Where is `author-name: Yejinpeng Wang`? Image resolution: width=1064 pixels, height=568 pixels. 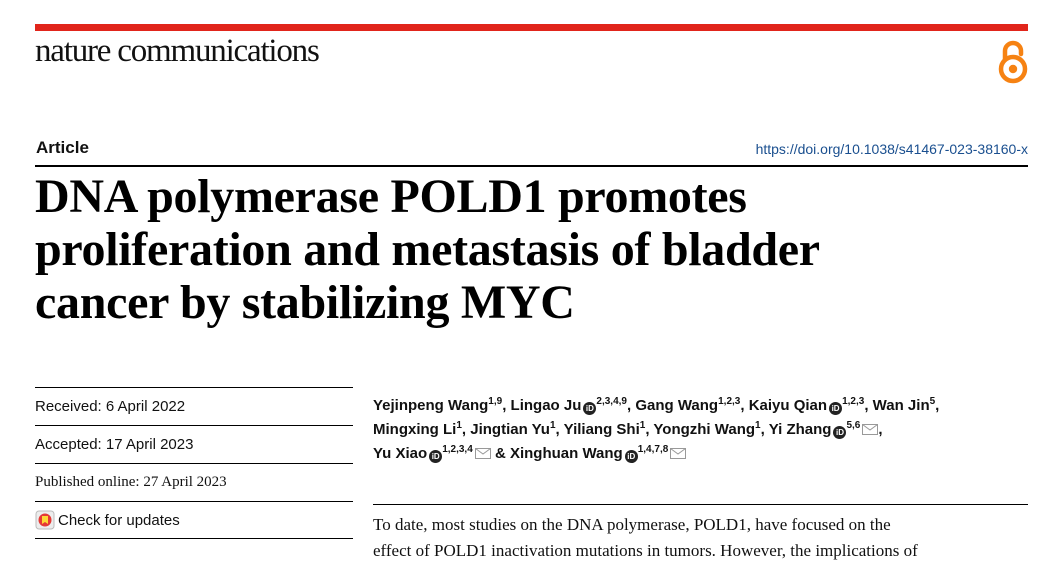
author-name: Yejinpeng Wang is located at coordinates (431, 405).